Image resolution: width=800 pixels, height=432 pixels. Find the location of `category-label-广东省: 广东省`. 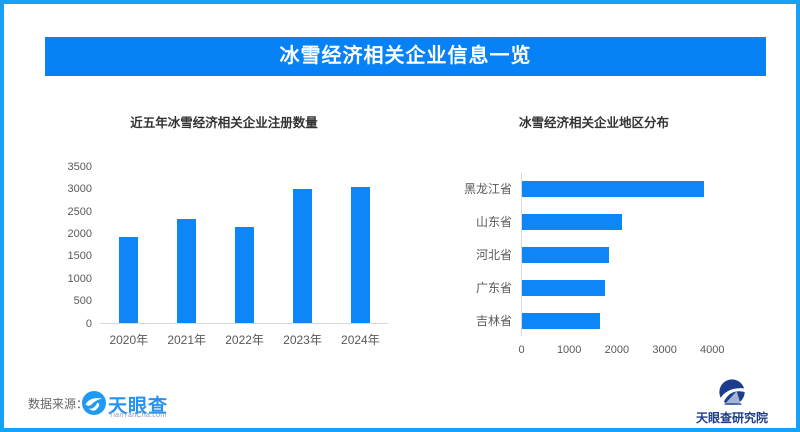

category-label-广东省: 广东省 is located at coordinates (493, 288).